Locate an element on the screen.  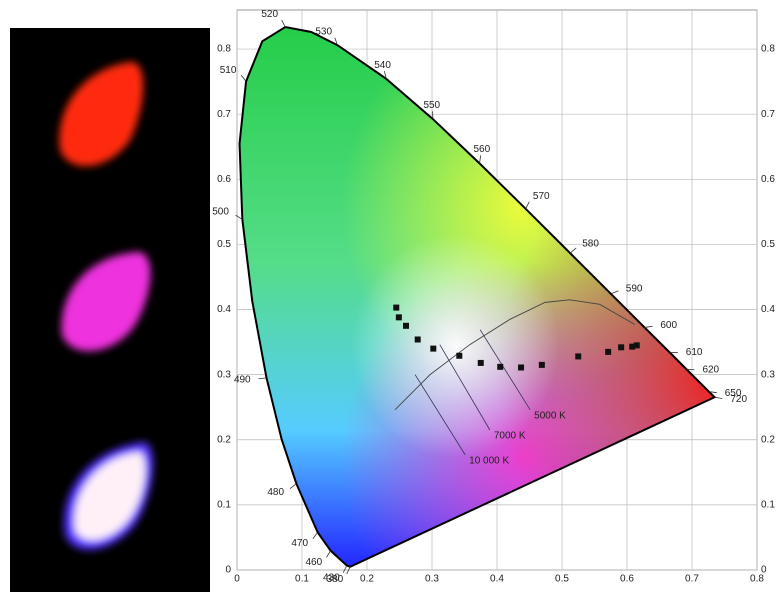
y-tick-label-right: 0.8 is located at coordinates (768, 49).